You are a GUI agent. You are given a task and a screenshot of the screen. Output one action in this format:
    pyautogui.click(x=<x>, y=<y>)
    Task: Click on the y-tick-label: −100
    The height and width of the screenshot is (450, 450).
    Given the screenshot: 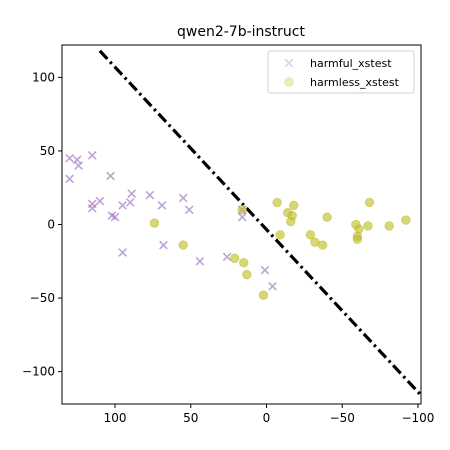 What is the action you would take?
    pyautogui.click(x=38, y=372)
    